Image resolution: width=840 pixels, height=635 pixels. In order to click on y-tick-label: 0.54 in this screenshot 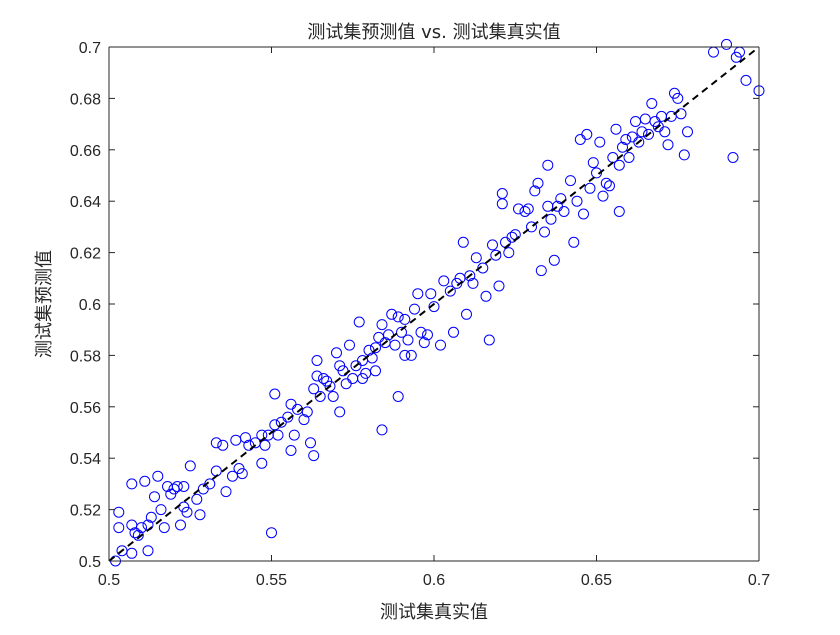, I will do `click(85, 459)`.